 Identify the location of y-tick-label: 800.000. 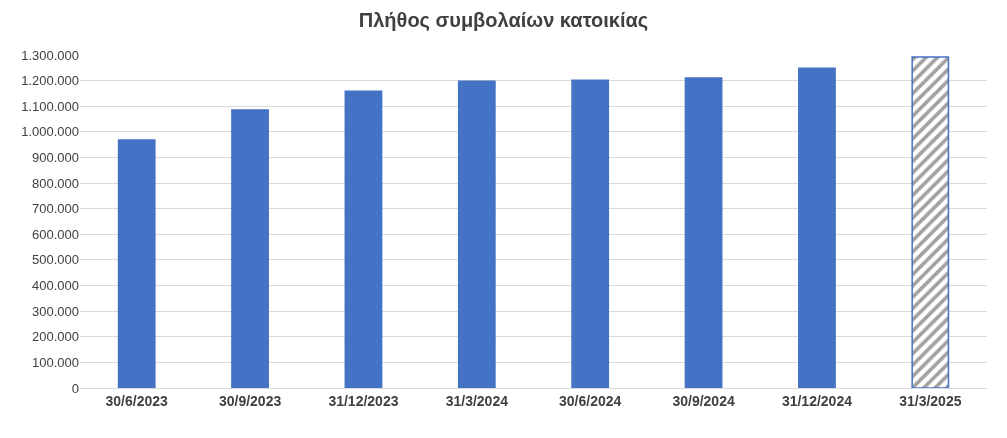
(55, 183).